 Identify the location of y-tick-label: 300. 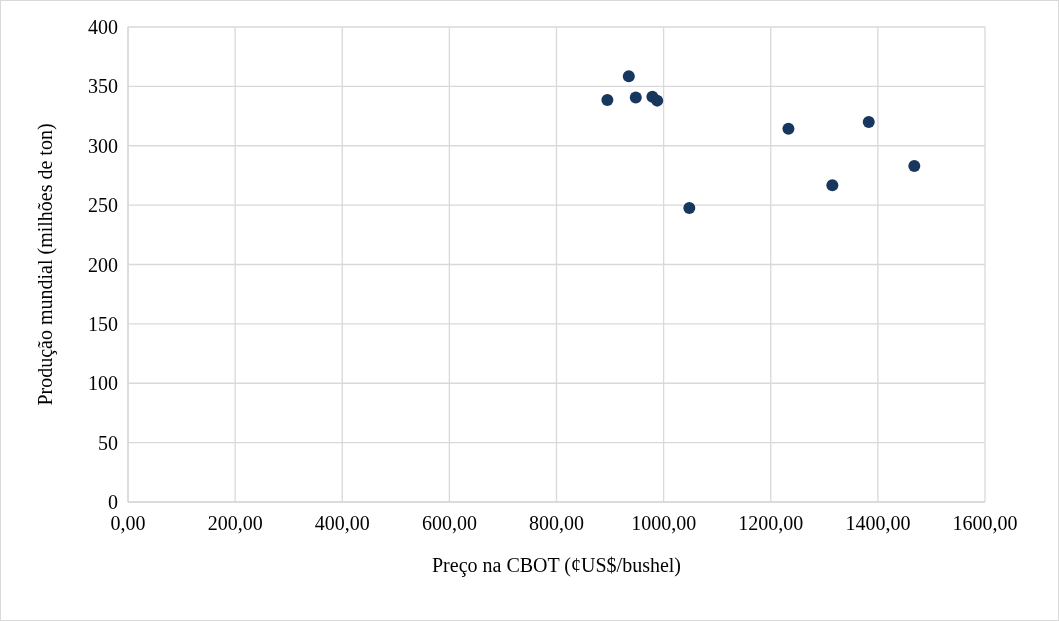
(103, 145).